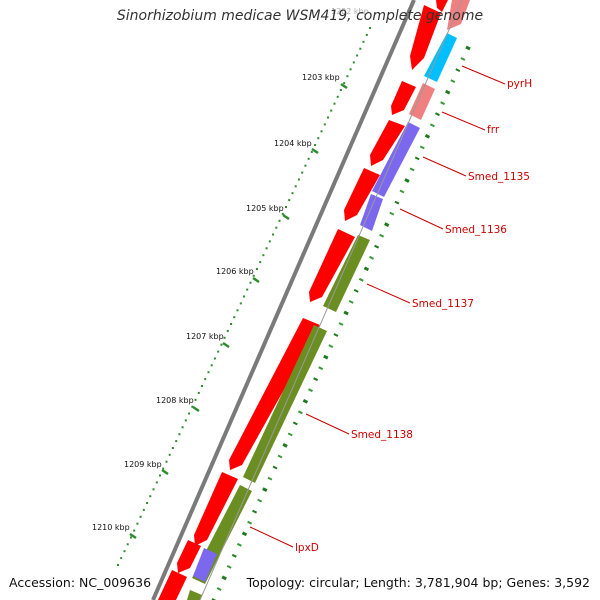 The height and width of the screenshot is (600, 600). I want to click on tick-label: 1206 kbp, so click(235, 271).